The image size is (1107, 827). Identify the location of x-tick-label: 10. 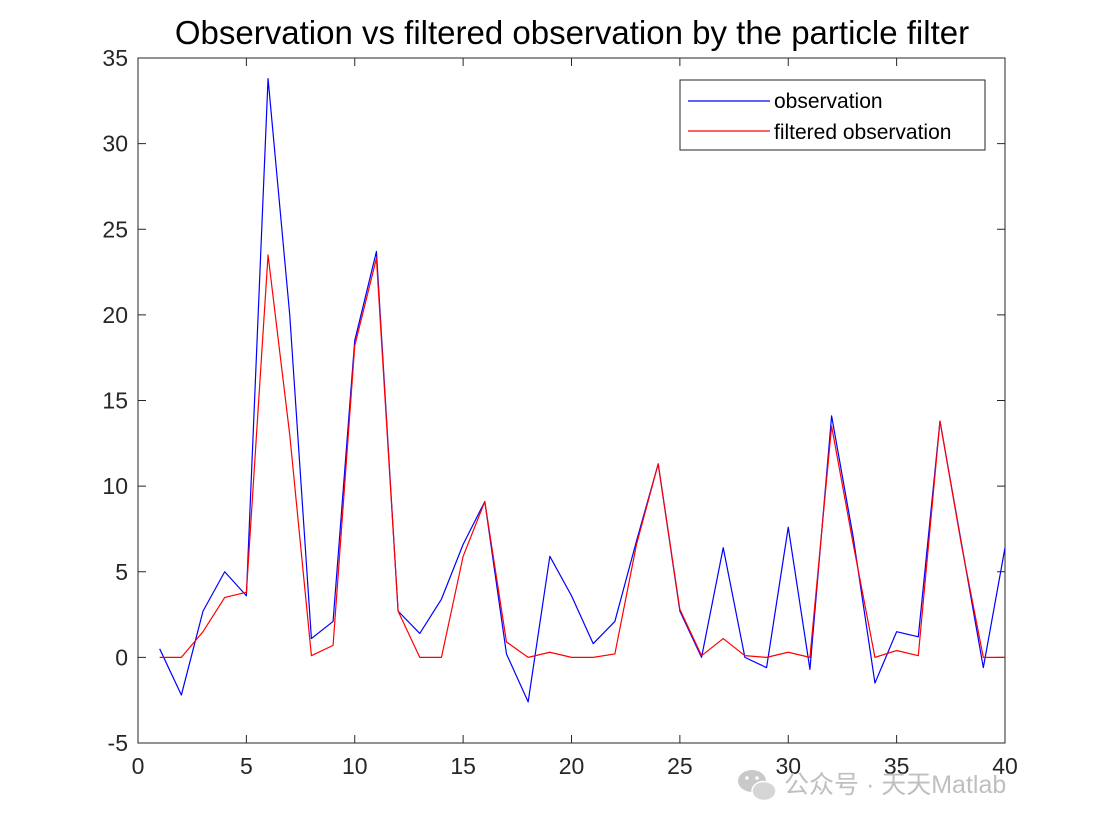
(355, 766).